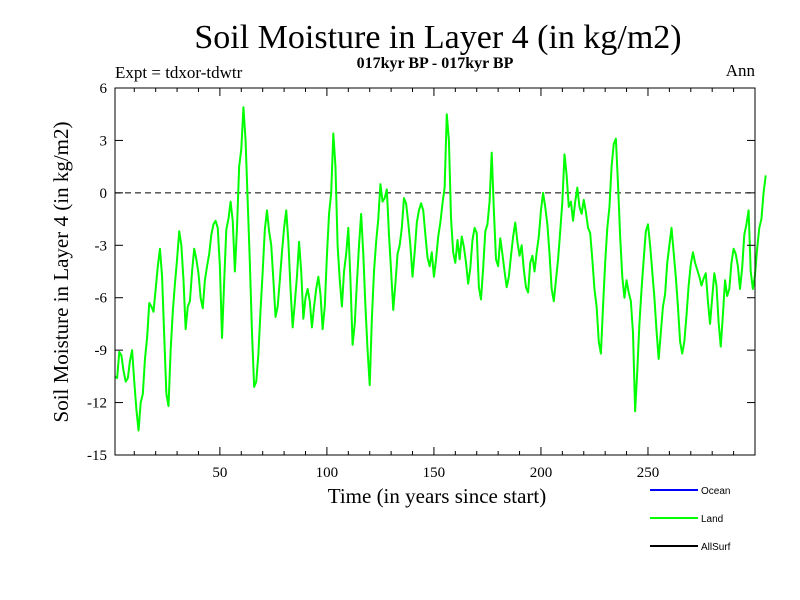 Image resolution: width=800 pixels, height=600 pixels. I want to click on y-tick-label: -12, so click(97, 404).